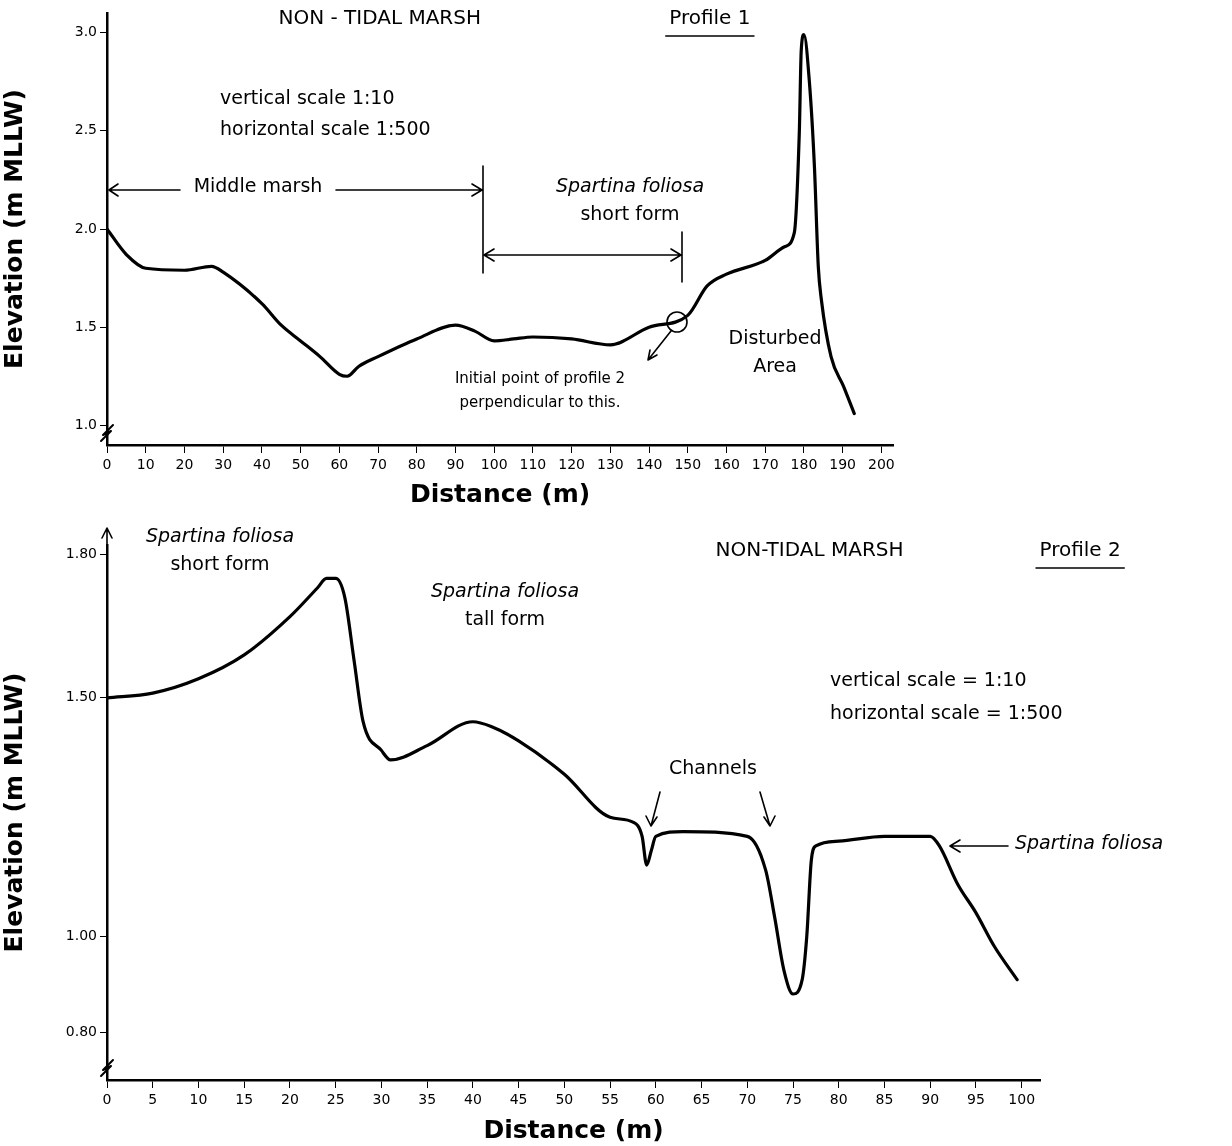 This screenshot has width=1232, height=1146. What do you see at coordinates (688, 464) in the screenshot?
I see `x-tick-label: 150` at bounding box center [688, 464].